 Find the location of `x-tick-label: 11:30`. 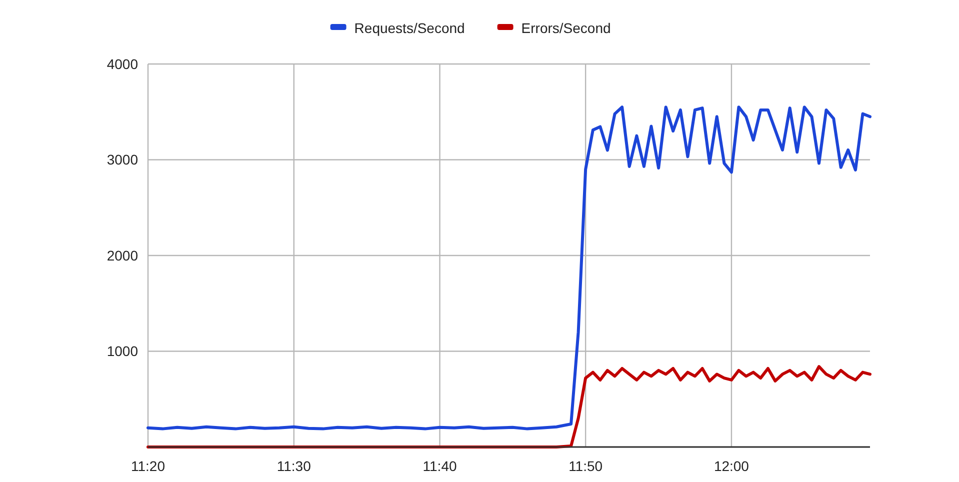

x-tick-label: 11:30 is located at coordinates (294, 466).